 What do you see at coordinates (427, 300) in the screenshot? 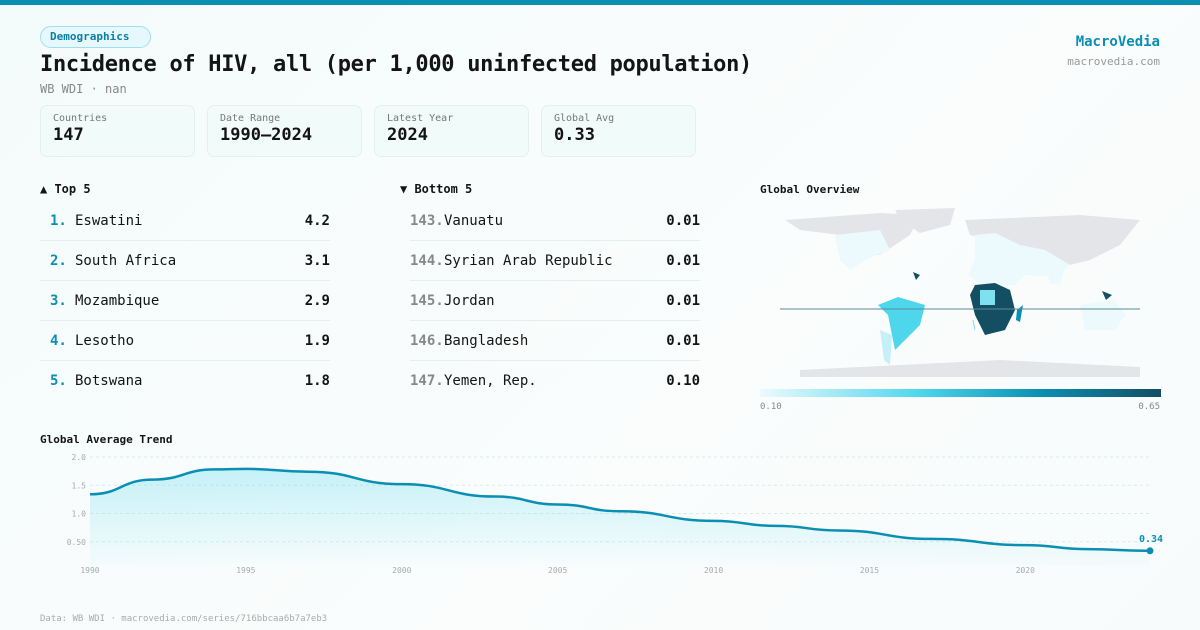
I see `rank-number: 145.` at bounding box center [427, 300].